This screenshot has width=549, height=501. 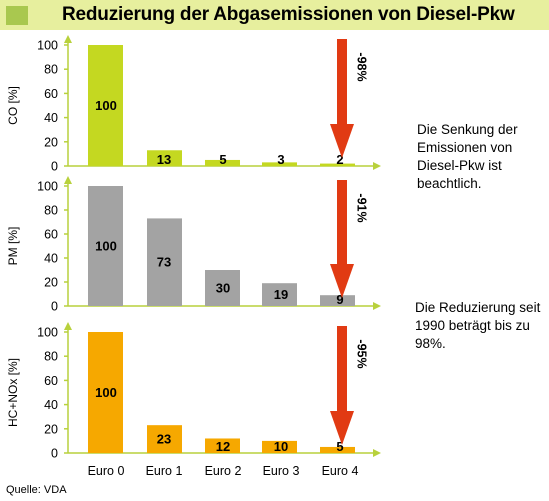 I want to click on bar-value-label-2-0: 100, so click(x=106, y=392).